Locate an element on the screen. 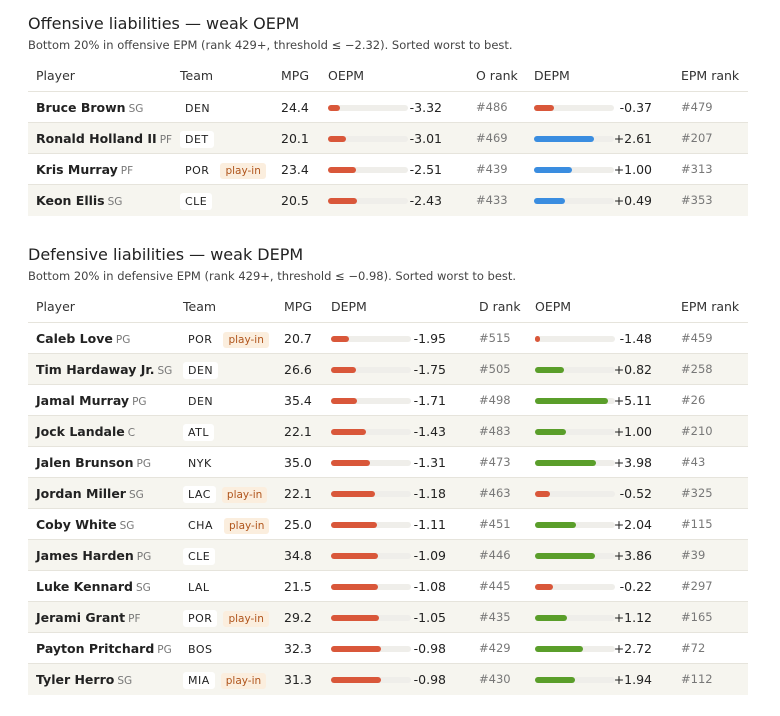  player-cell: Jamal Murray PG is located at coordinates (91, 401).